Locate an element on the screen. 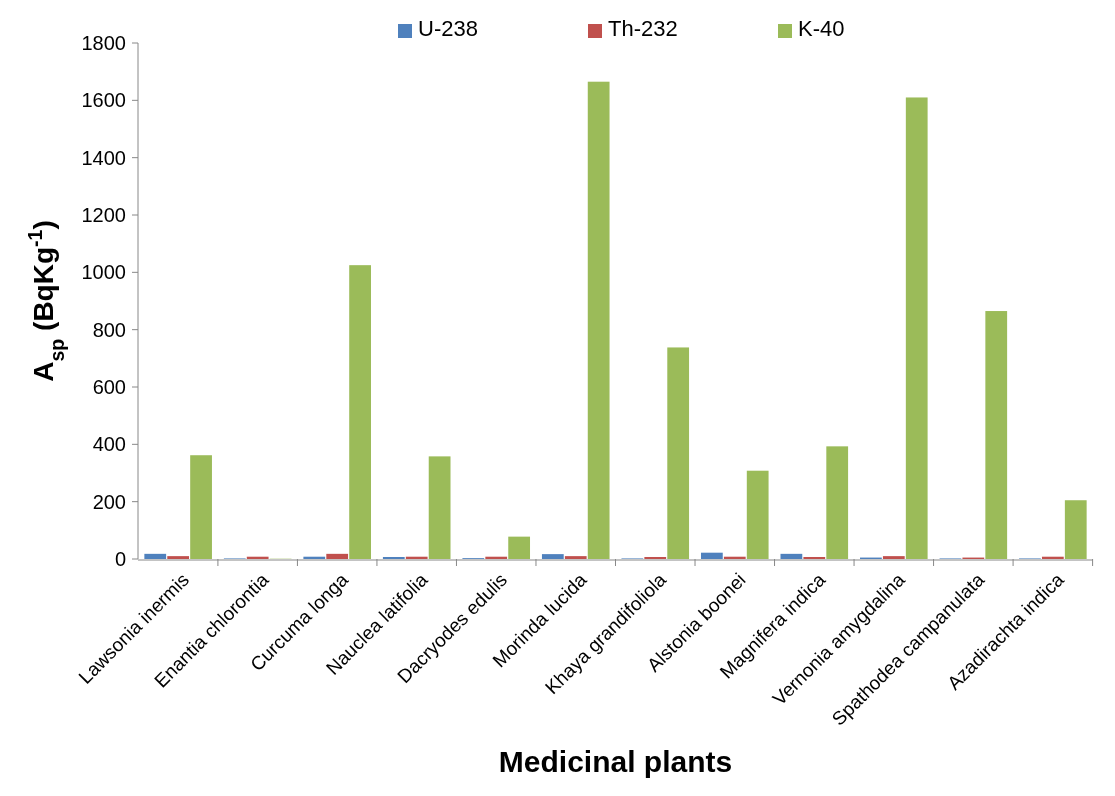  y-tick-label: 600 is located at coordinates (109, 387).